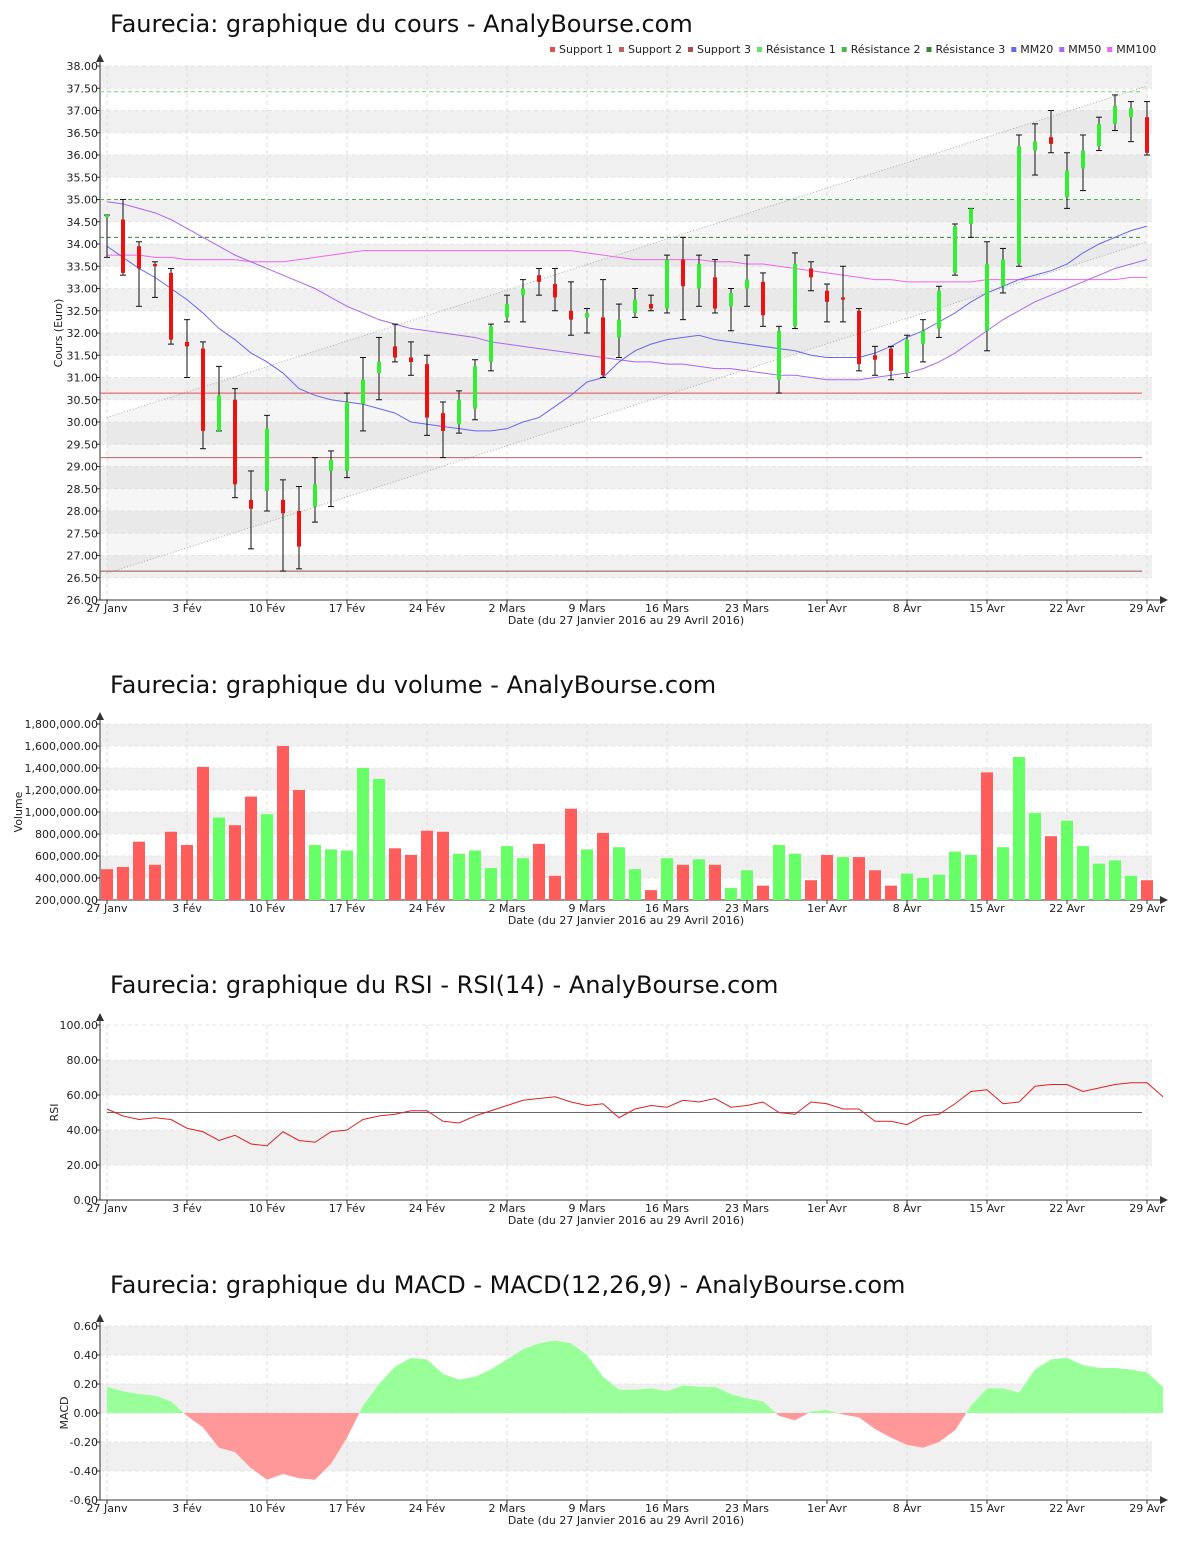 The width and height of the screenshot is (1200, 1550). What do you see at coordinates (1032, 49) in the screenshot?
I see `legend-entry: MM20` at bounding box center [1032, 49].